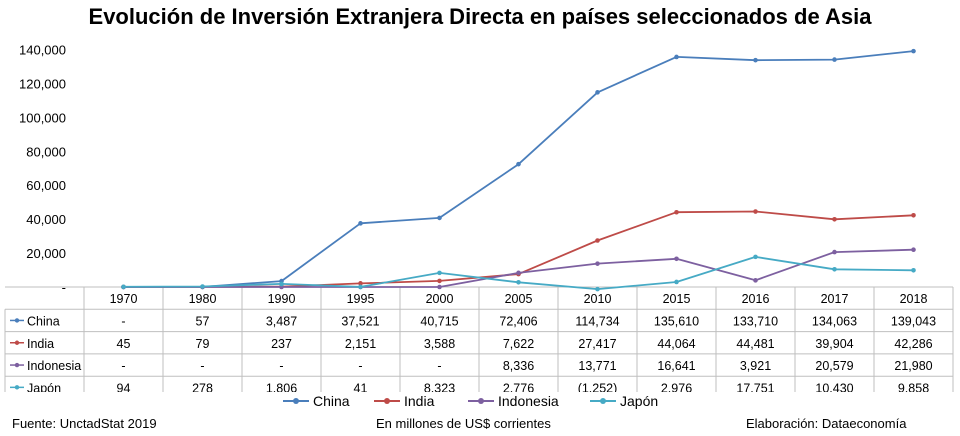 The image size is (960, 436). I want to click on legend-item: India, so click(404, 401).